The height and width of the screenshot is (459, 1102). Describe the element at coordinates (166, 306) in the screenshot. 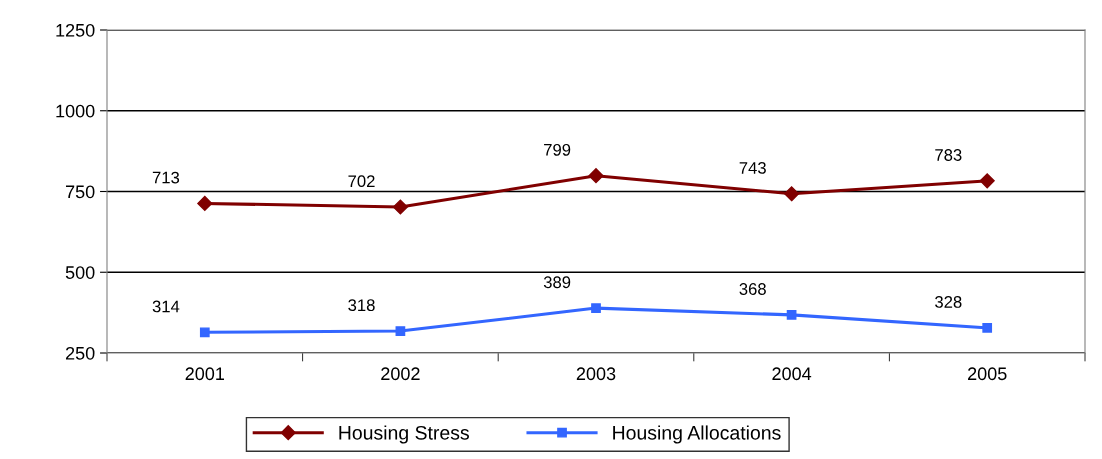

I see `data-label: 314` at that location.